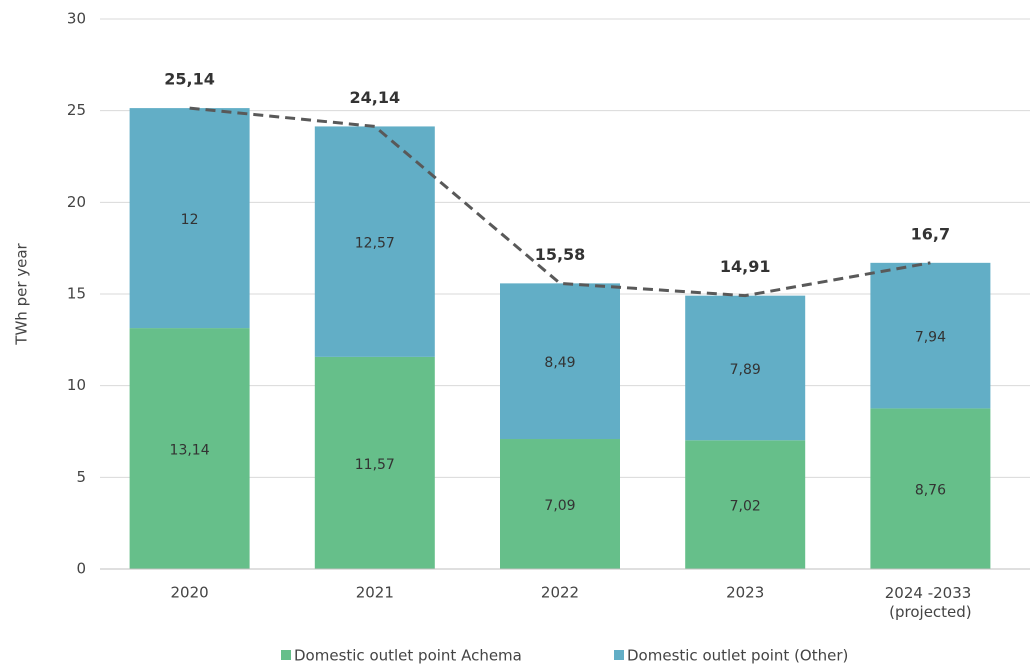 The width and height of the screenshot is (1032, 669). Describe the element at coordinates (560, 593) in the screenshot. I see `x-tick-label: 2022` at that location.